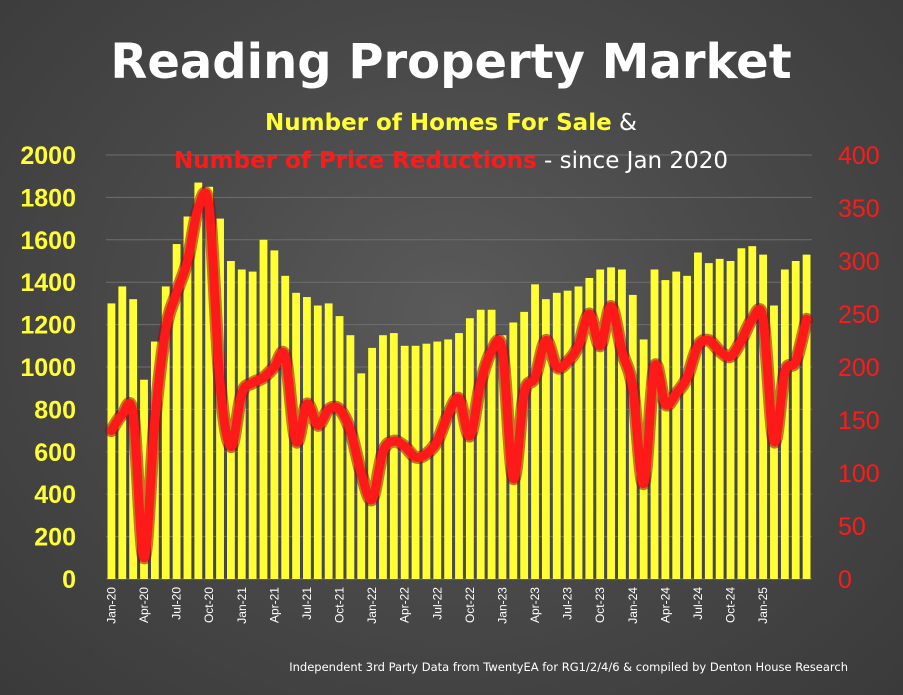 The height and width of the screenshot is (695, 903). What do you see at coordinates (405, 605) in the screenshot?
I see `x-tick-label: Apr-22` at bounding box center [405, 605].